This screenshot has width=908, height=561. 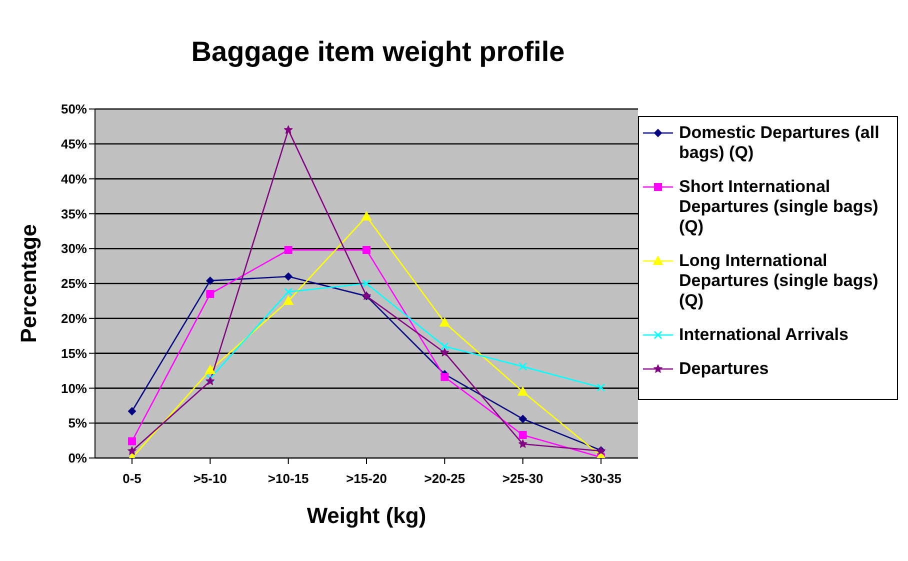 I want to click on x-tick-label: >5-10, so click(x=210, y=478).